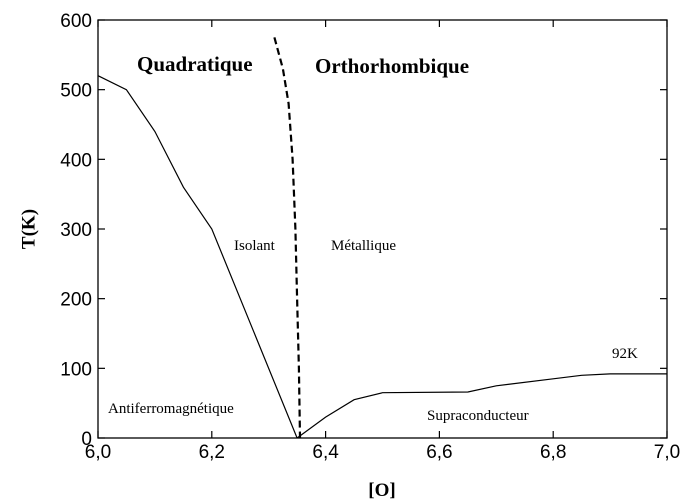 The image size is (685, 503). I want to click on annotation: Quadratique, so click(195, 64).